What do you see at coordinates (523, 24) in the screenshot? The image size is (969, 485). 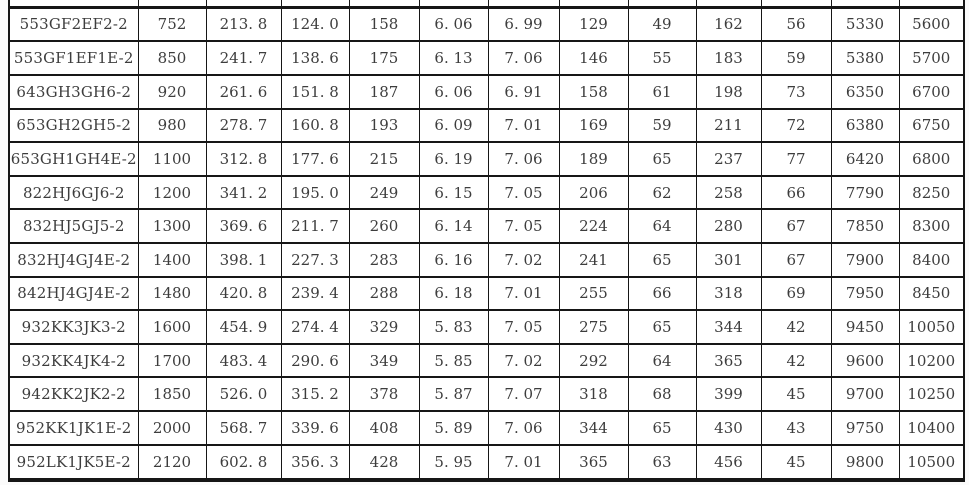 I see `value-cell: 6. 99` at bounding box center [523, 24].